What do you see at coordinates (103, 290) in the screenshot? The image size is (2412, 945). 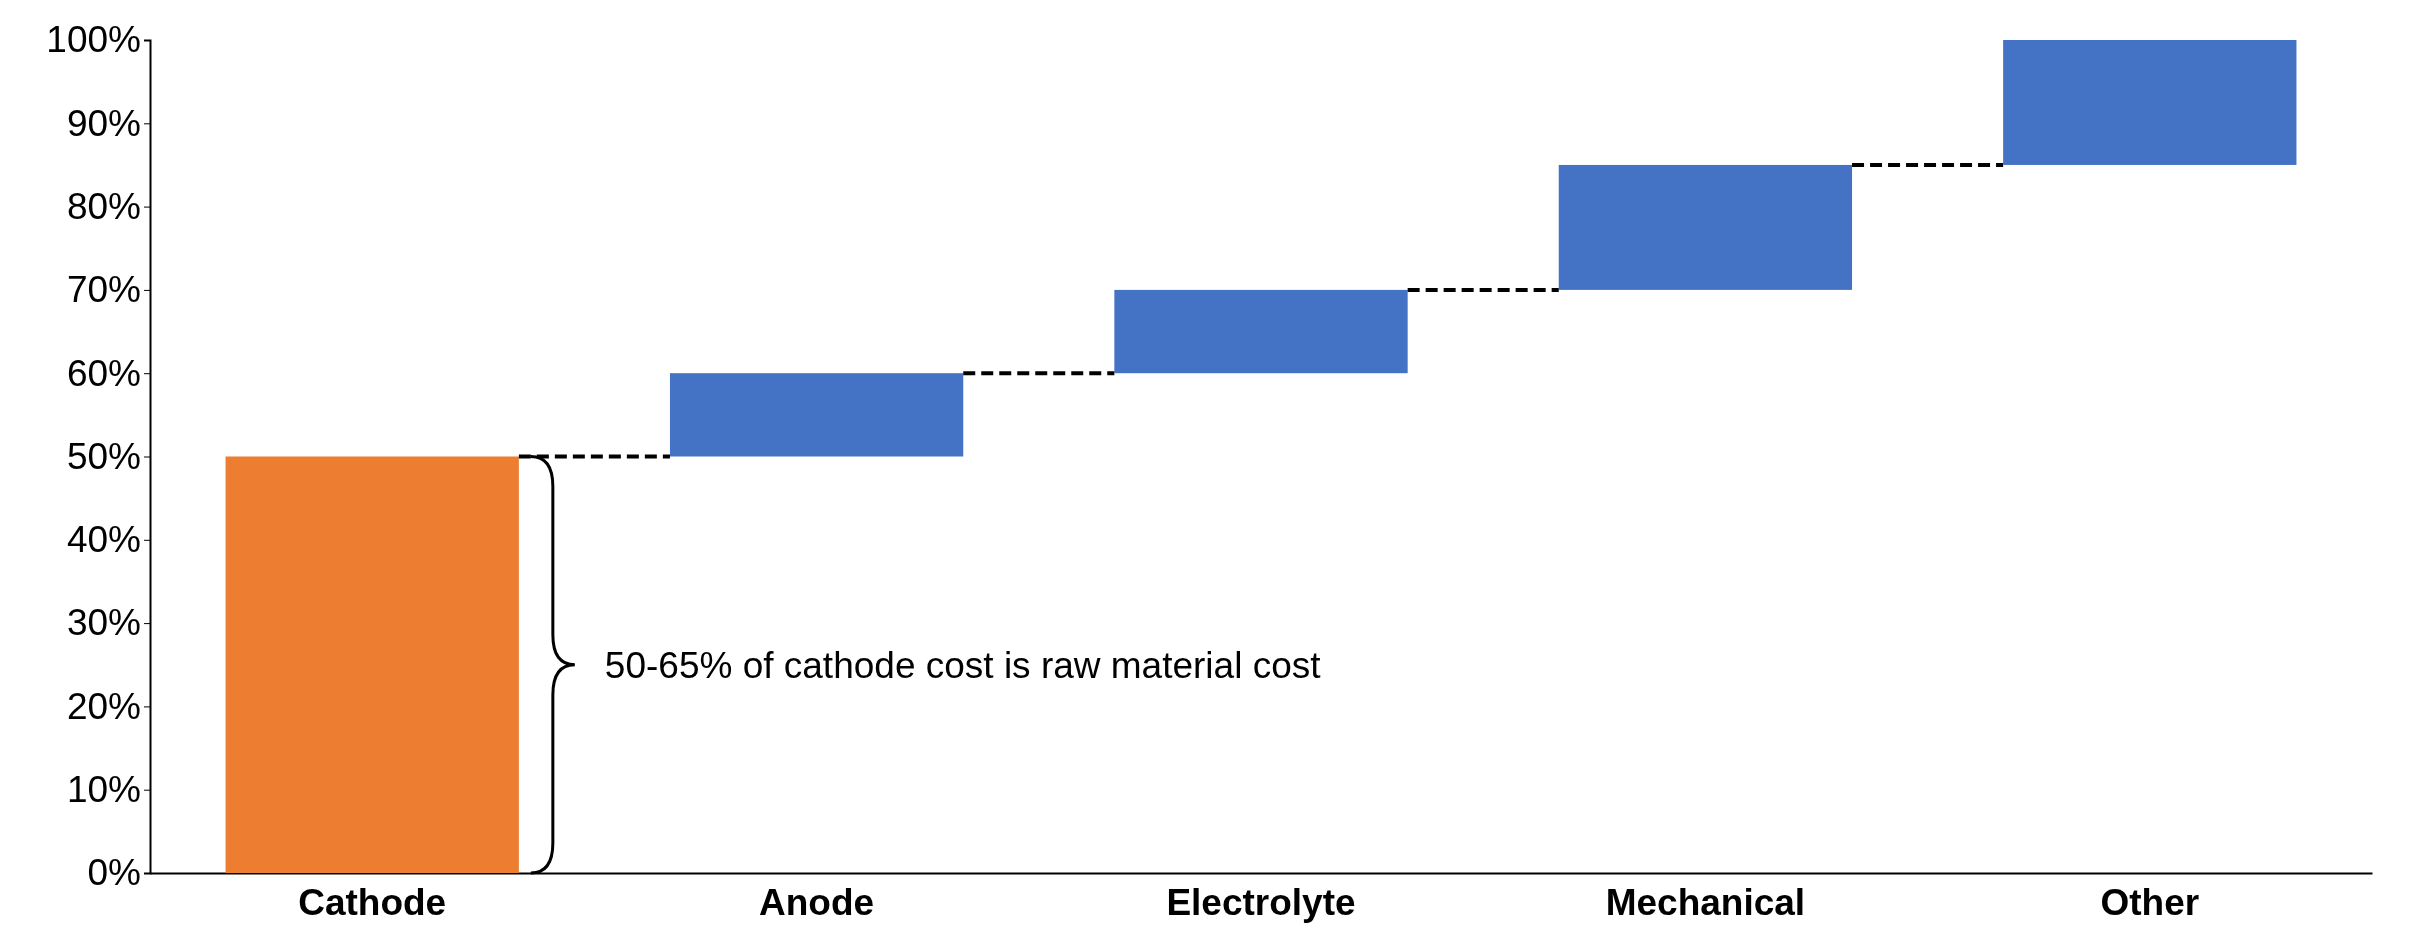 I see `y-tick-label: 70%` at bounding box center [103, 290].